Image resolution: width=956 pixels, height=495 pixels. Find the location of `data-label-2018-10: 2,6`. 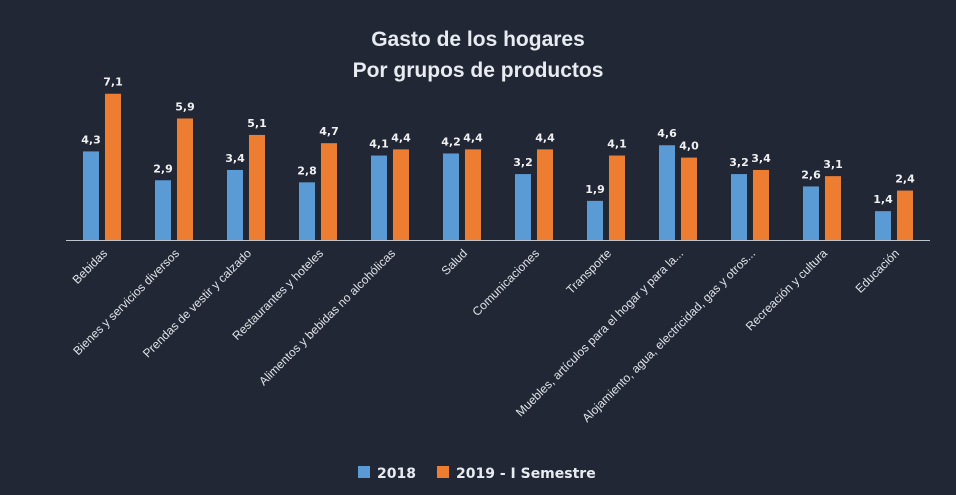

data-label-2018-10: 2,6 is located at coordinates (811, 174).